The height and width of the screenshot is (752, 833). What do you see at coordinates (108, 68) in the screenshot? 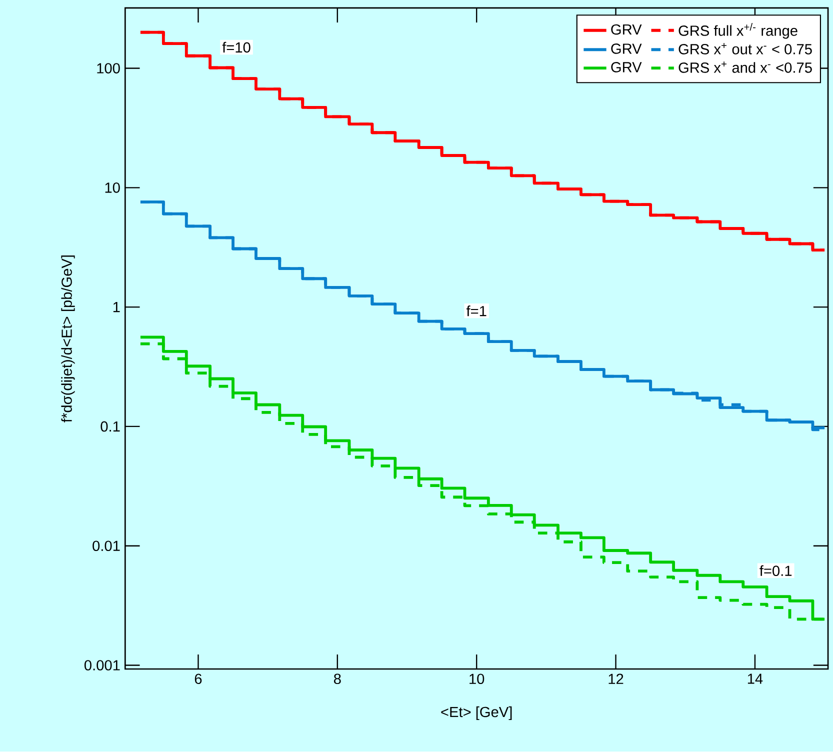
I see `y-tick-label: 100` at bounding box center [108, 68].